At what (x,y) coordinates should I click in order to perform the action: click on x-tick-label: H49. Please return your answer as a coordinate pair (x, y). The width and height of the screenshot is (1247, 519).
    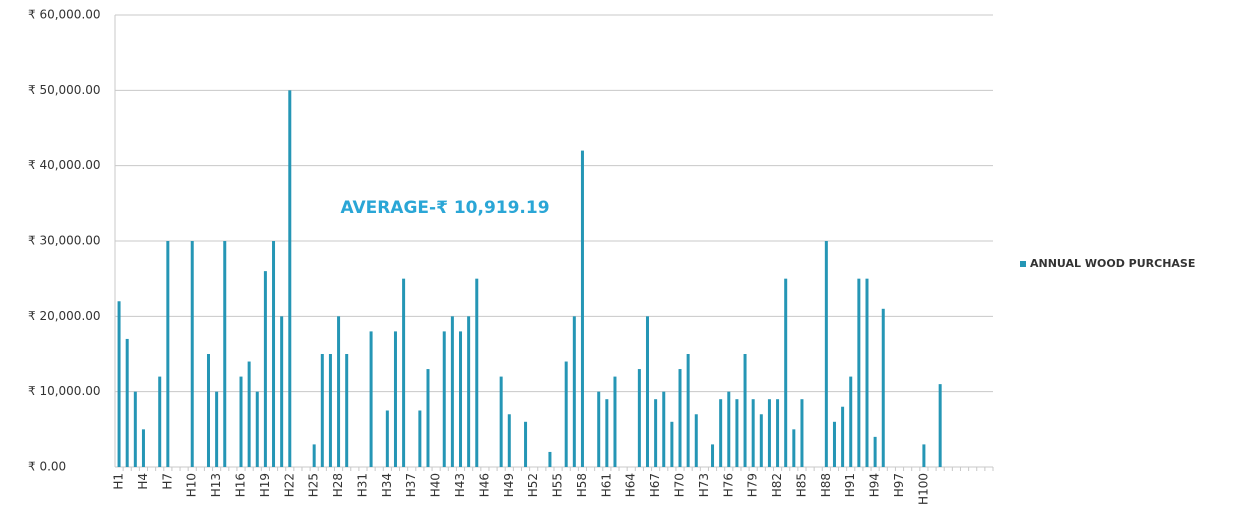
    Looking at the image, I should click on (509, 485).